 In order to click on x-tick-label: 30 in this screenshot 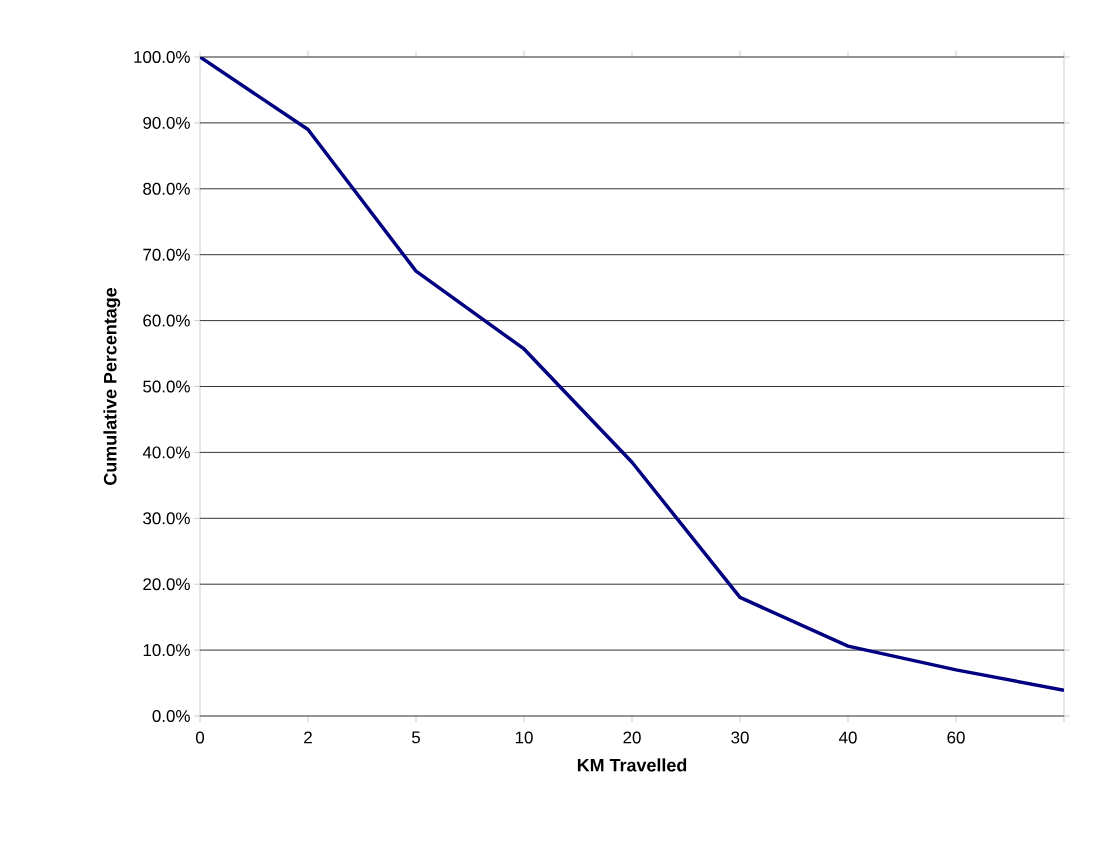, I will do `click(740, 737)`.